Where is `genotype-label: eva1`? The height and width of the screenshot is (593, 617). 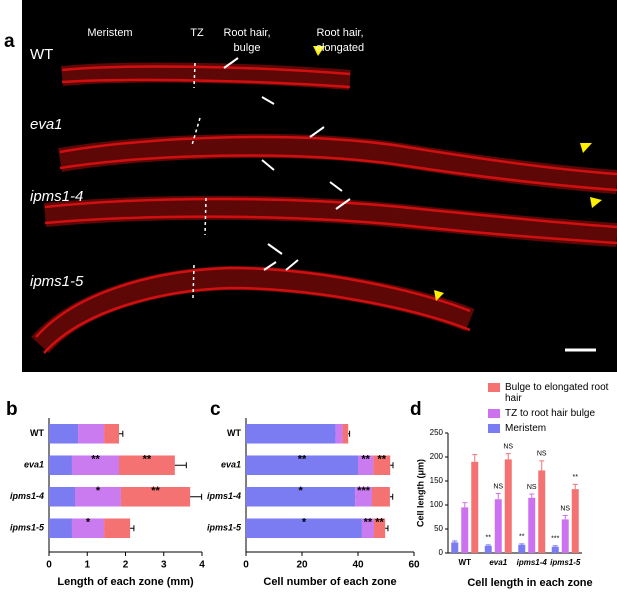 genotype-label: eva1 is located at coordinates (46, 124).